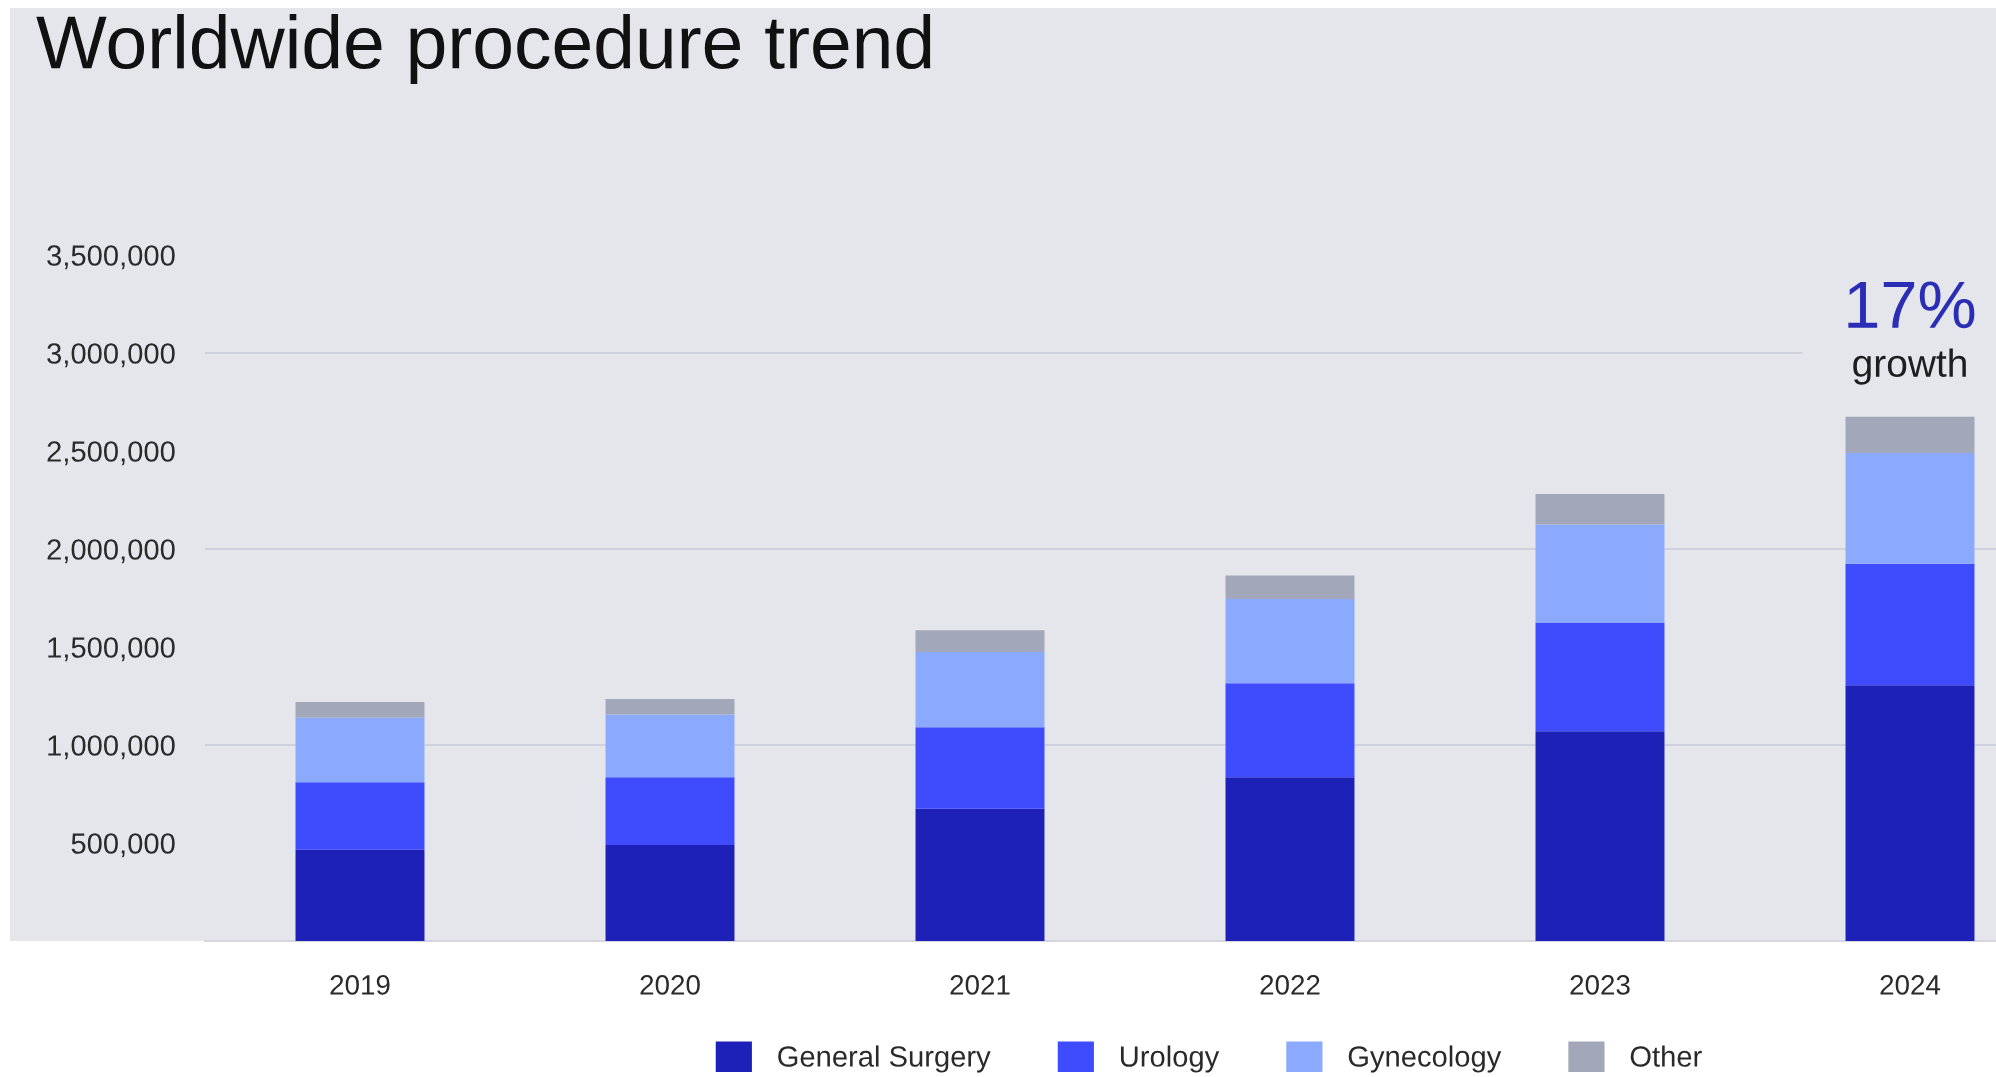 The width and height of the screenshot is (1996, 1077). What do you see at coordinates (111, 453) in the screenshot?
I see `y-tick-label: 2,500,000` at bounding box center [111, 453].